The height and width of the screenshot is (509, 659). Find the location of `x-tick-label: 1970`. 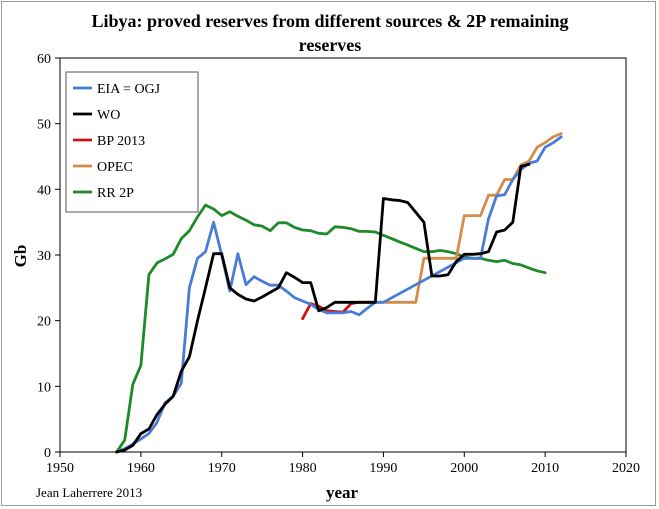

x-tick-label: 1970 is located at coordinates (222, 468).